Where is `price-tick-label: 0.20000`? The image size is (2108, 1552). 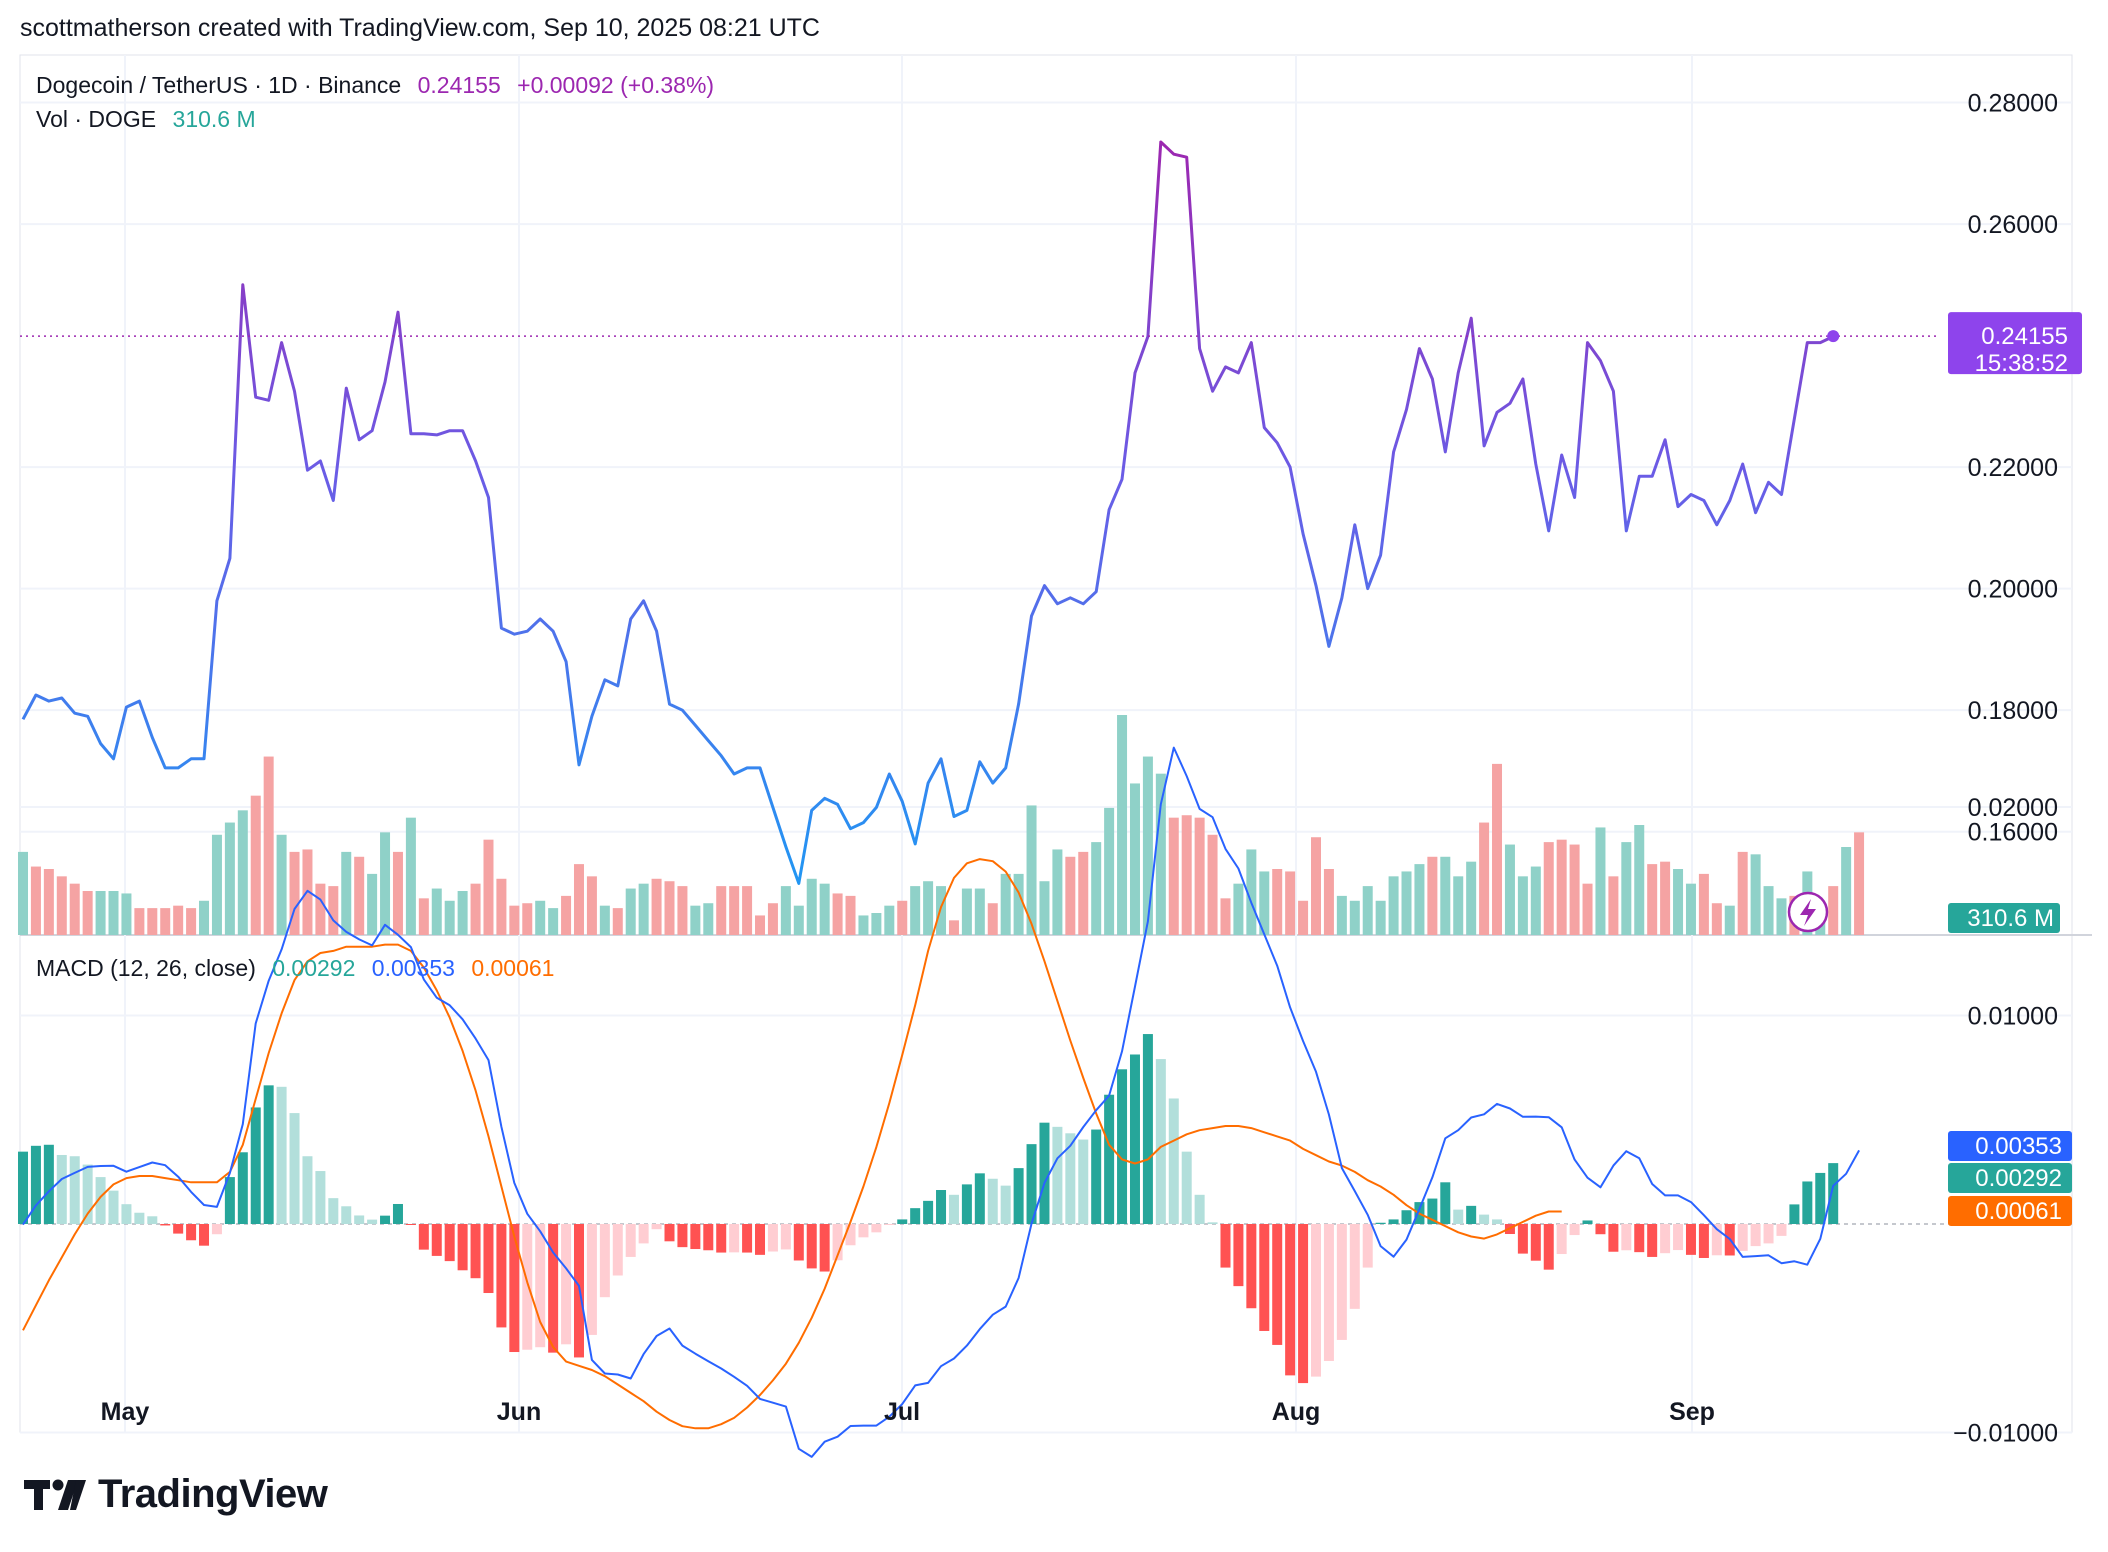 price-tick-label: 0.20000 is located at coordinates (2013, 590).